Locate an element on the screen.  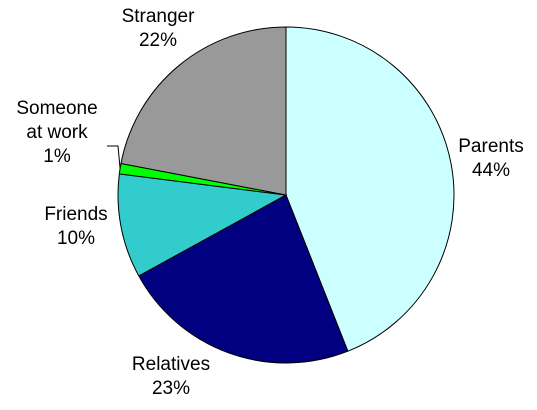
slice-label-parents: Parents 44% is located at coordinates (490, 158).